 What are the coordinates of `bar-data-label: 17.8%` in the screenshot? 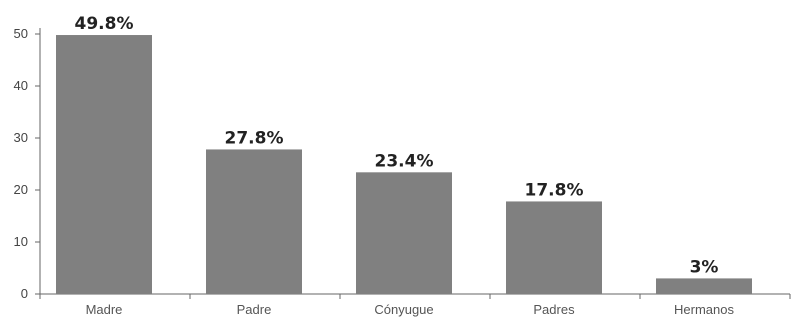 It's located at (554, 190).